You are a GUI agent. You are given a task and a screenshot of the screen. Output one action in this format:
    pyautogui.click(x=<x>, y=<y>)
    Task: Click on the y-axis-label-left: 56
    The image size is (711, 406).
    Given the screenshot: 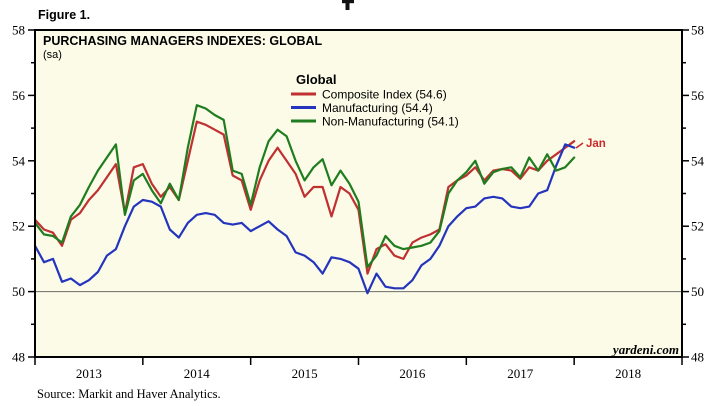 What is the action you would take?
    pyautogui.click(x=19, y=95)
    